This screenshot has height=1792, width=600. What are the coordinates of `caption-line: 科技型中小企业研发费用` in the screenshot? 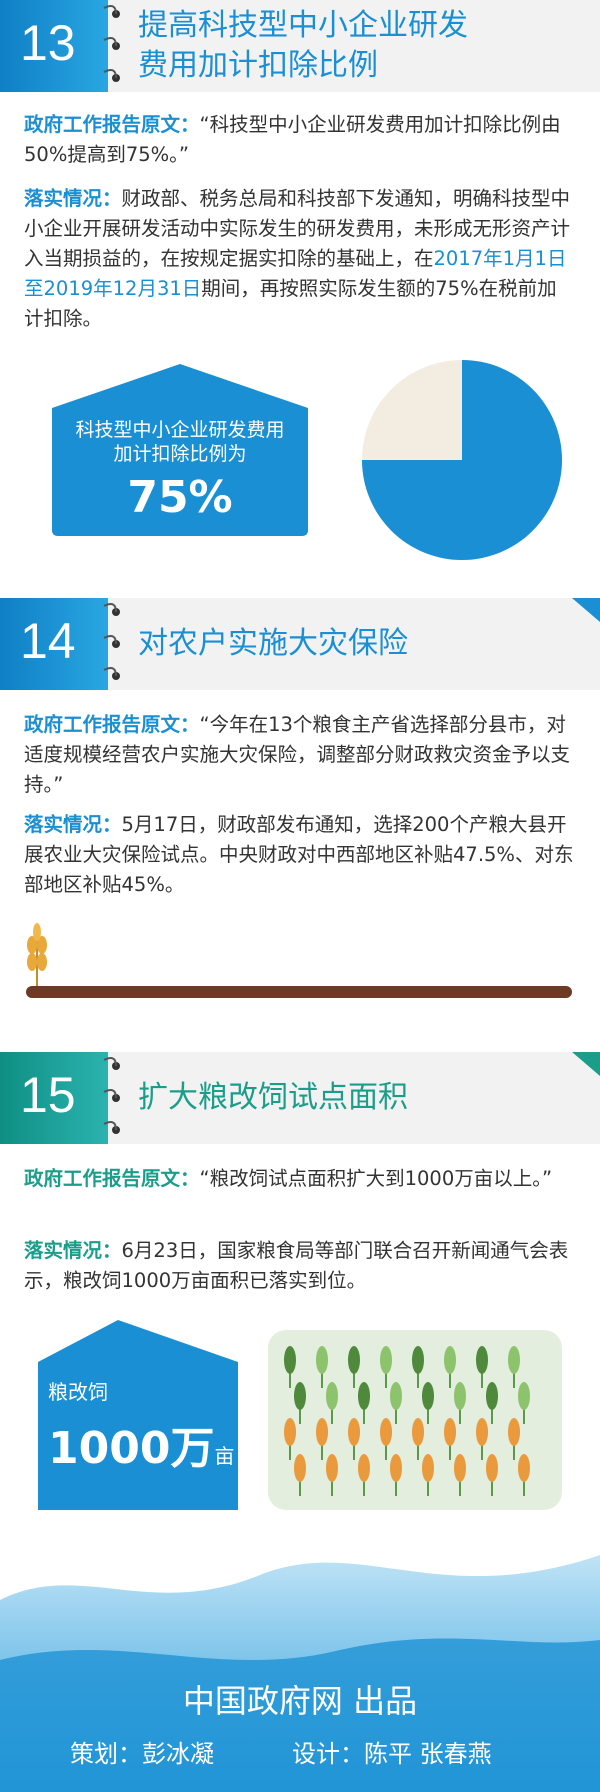 It's located at (180, 430).